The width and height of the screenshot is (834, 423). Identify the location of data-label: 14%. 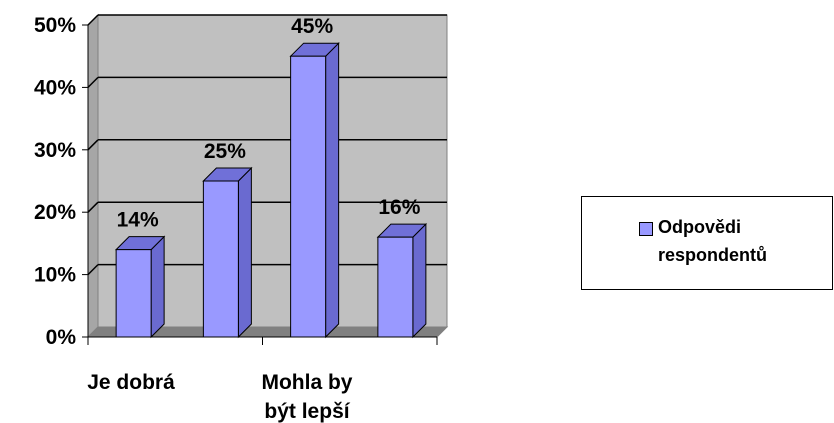
(138, 220).